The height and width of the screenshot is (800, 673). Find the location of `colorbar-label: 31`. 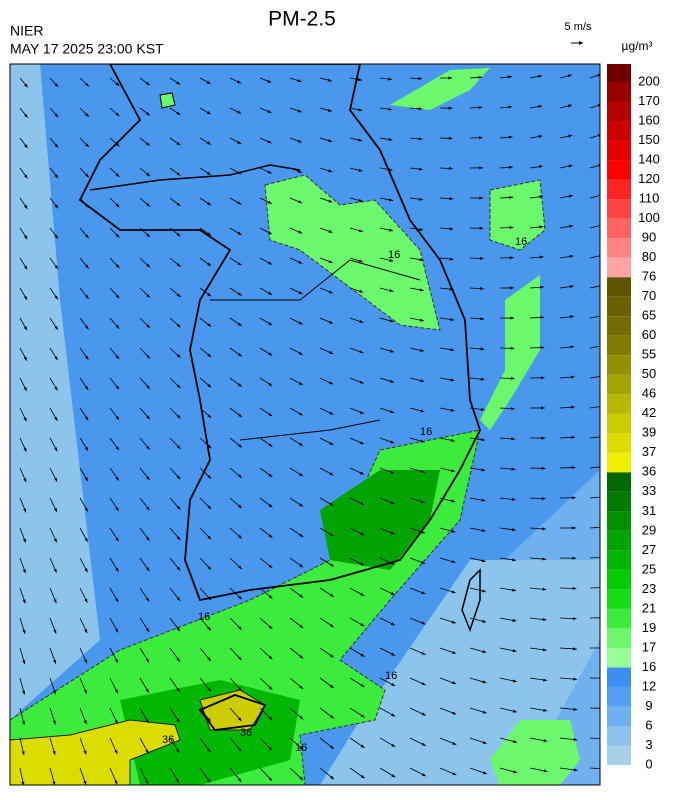

colorbar-label: 31 is located at coordinates (649, 510).